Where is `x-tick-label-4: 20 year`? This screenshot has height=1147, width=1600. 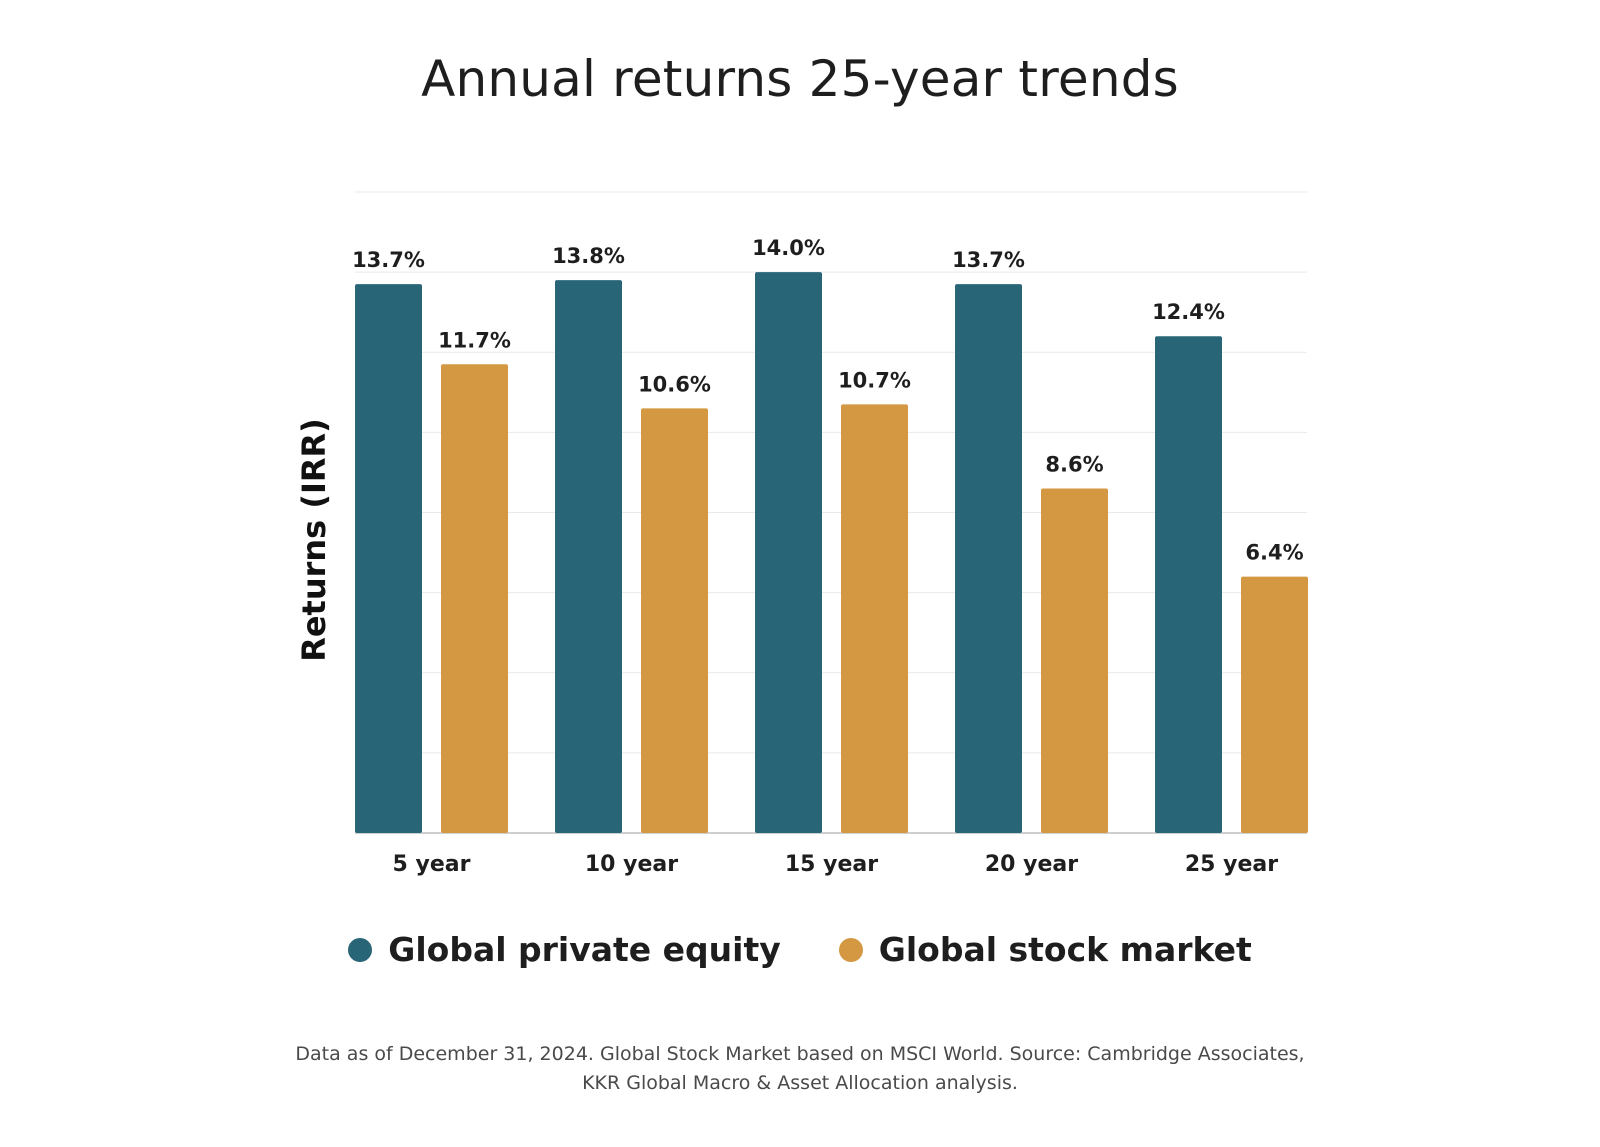
x-tick-label-4: 20 year is located at coordinates (1031, 864).